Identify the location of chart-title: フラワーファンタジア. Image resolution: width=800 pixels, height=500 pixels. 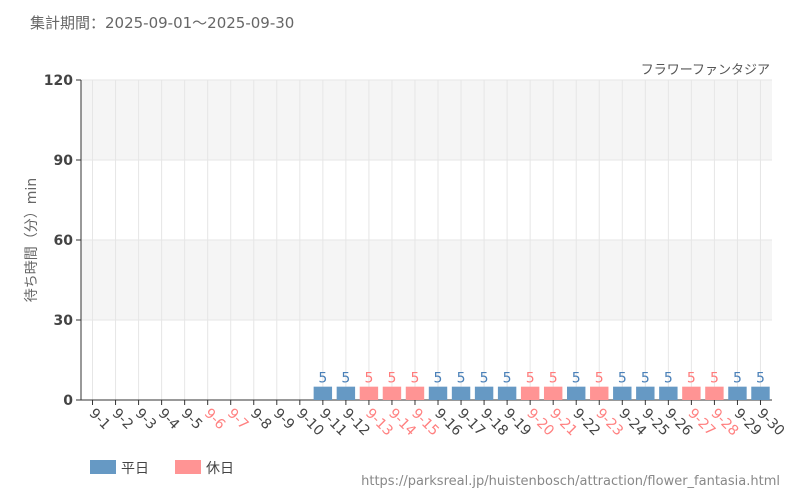
(705, 70).